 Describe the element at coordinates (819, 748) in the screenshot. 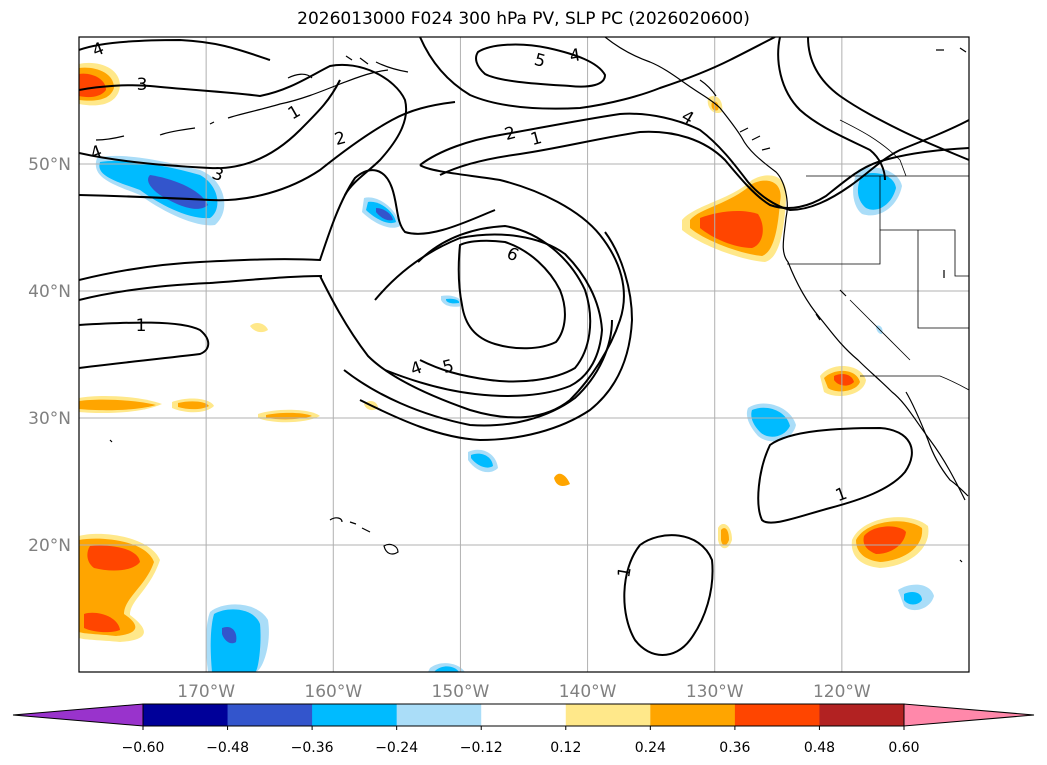

I see `colorbar-tick-label: 0.48` at that location.